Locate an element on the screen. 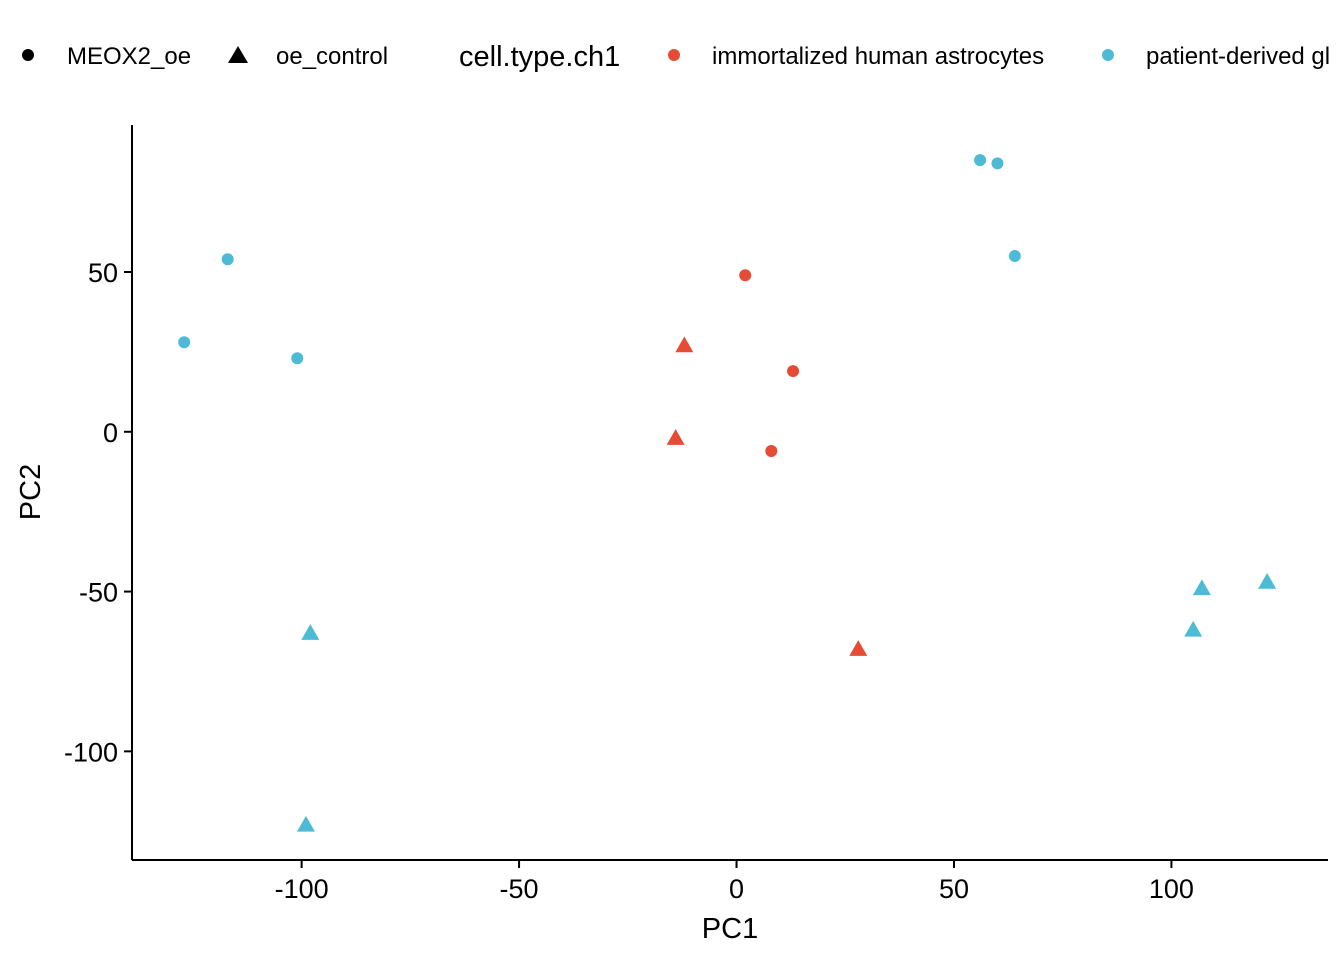  x-tick-label: -100 is located at coordinates (302, 889).